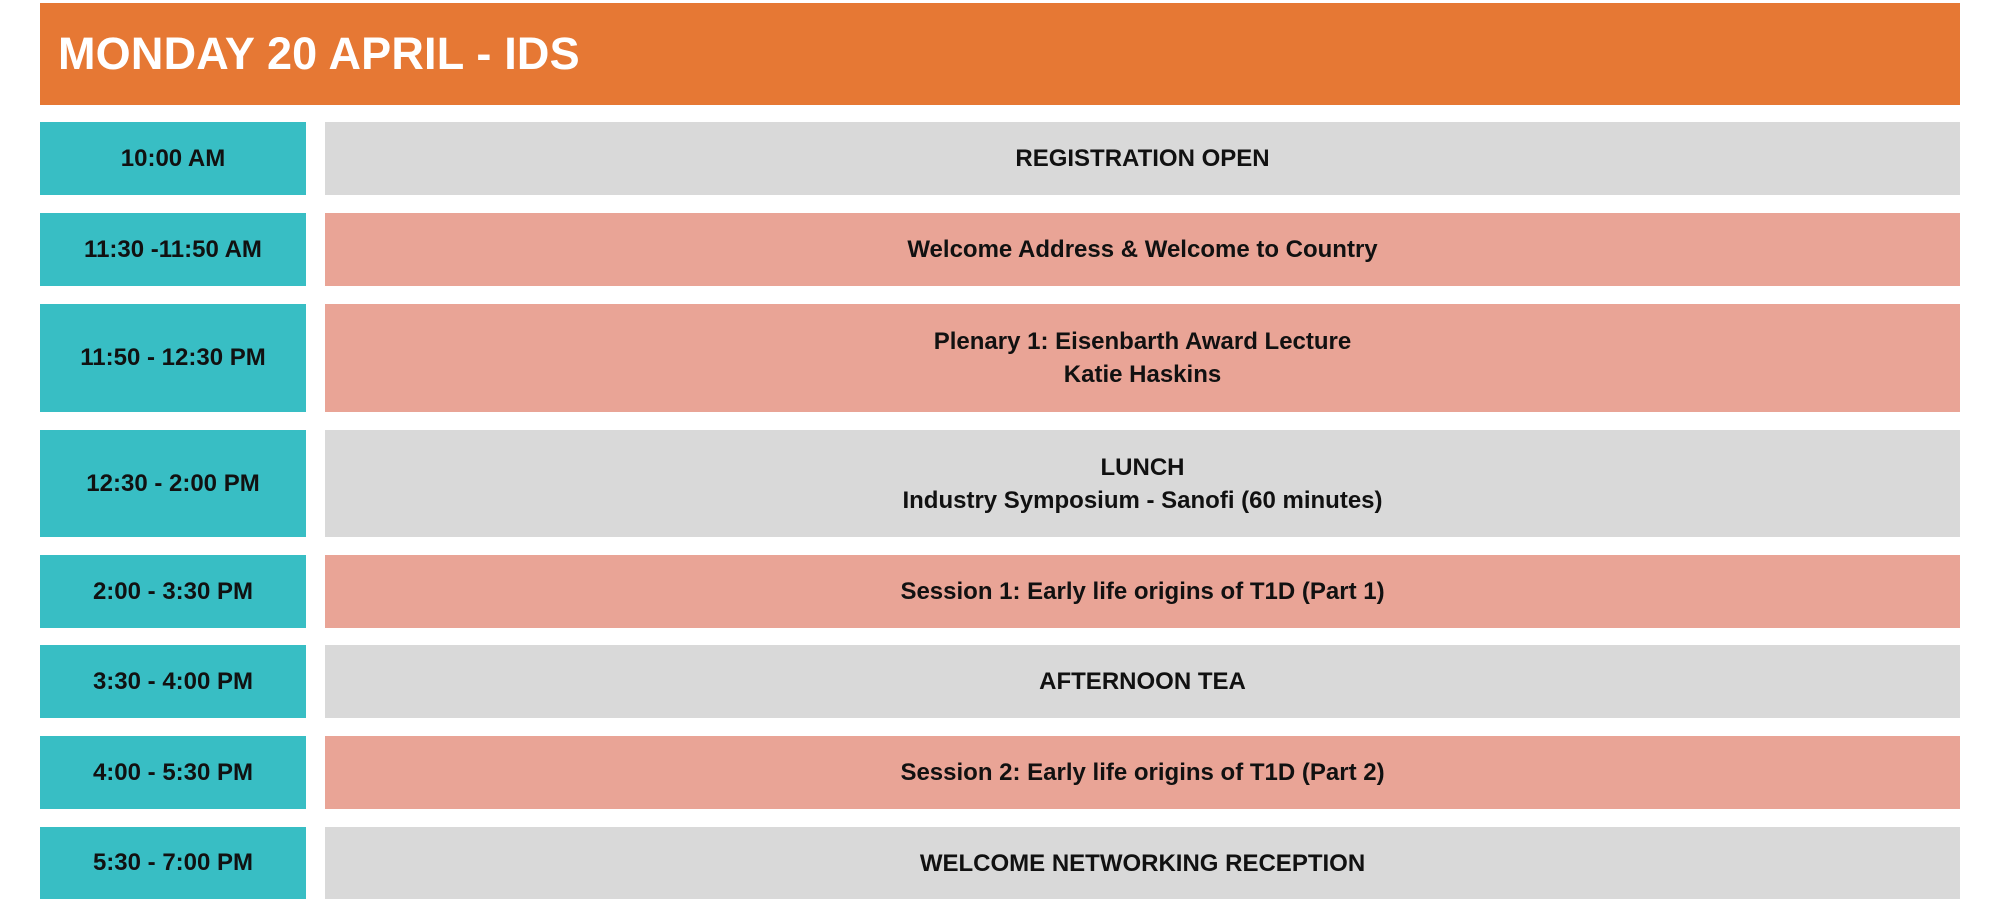 The width and height of the screenshot is (2000, 906). Describe the element at coordinates (1142, 467) in the screenshot. I see `event-title: LUNCH` at that location.